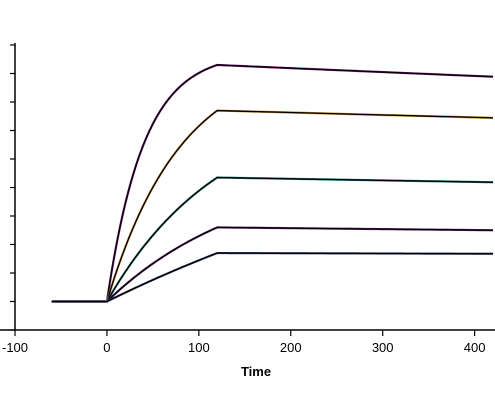  What do you see at coordinates (15, 347) in the screenshot?
I see `x-tick-label: -100` at bounding box center [15, 347].